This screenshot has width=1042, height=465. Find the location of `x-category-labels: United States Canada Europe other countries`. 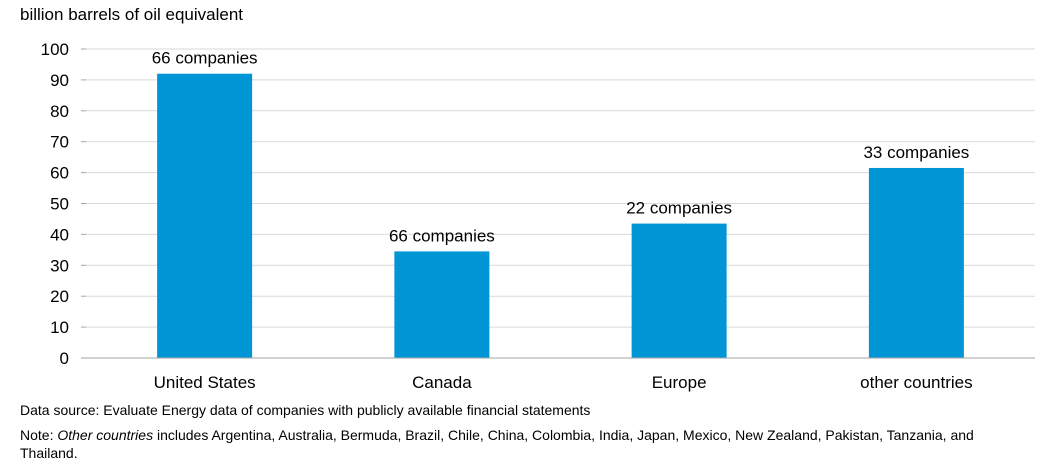

x-category-labels: United States Canada Europe other countries is located at coordinates (563, 382).